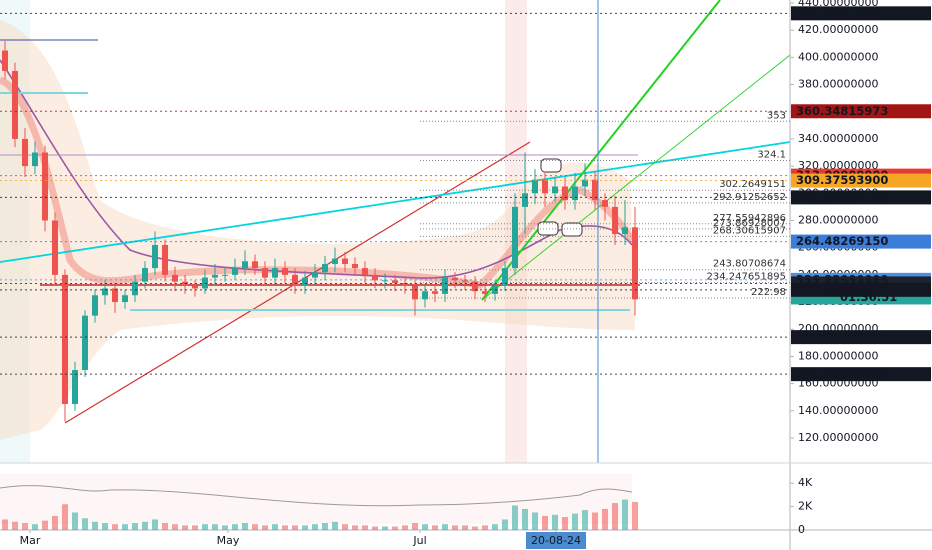  What do you see at coordinates (842, 337) in the screenshot?
I see `level-label: 194.19134433` at bounding box center [842, 337].